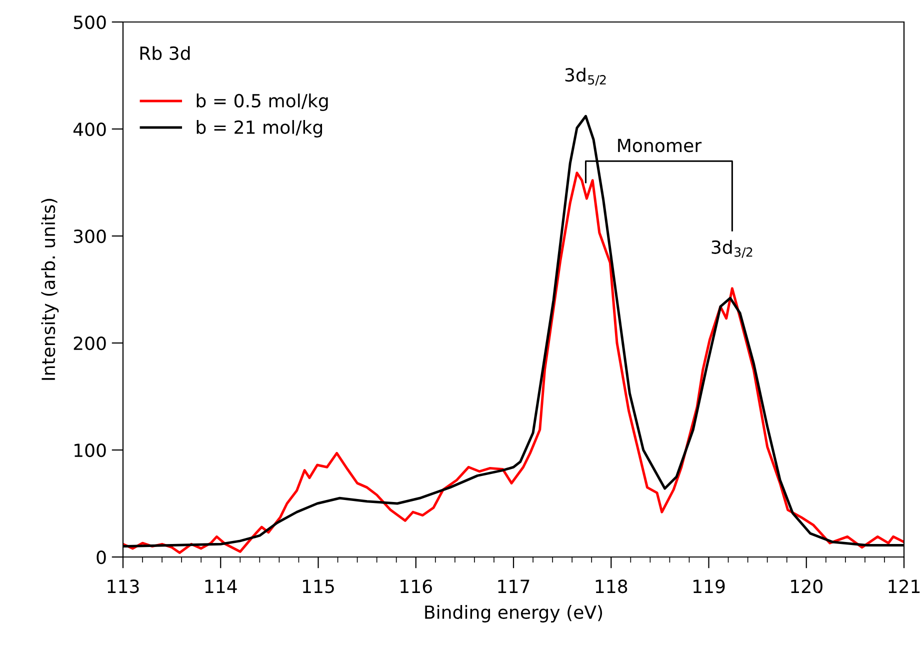  What do you see at coordinates (612, 587) in the screenshot?
I see `x-tick-label: 118` at bounding box center [612, 587].